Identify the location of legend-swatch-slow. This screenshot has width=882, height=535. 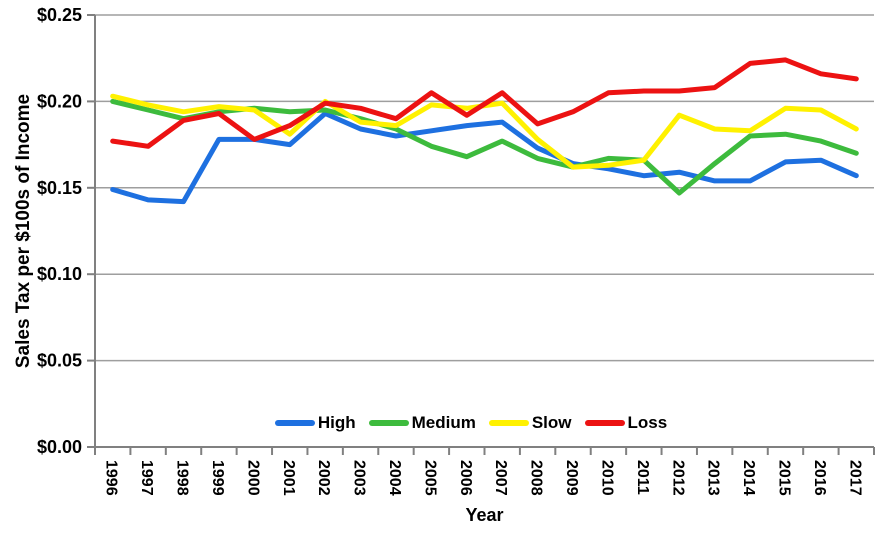
(508, 423).